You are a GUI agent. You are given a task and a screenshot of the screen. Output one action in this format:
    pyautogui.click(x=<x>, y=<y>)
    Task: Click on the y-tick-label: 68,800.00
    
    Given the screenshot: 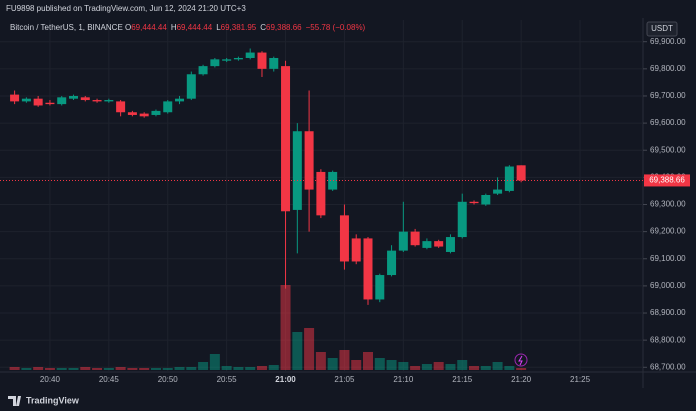 What is the action you would take?
    pyautogui.click(x=668, y=339)
    